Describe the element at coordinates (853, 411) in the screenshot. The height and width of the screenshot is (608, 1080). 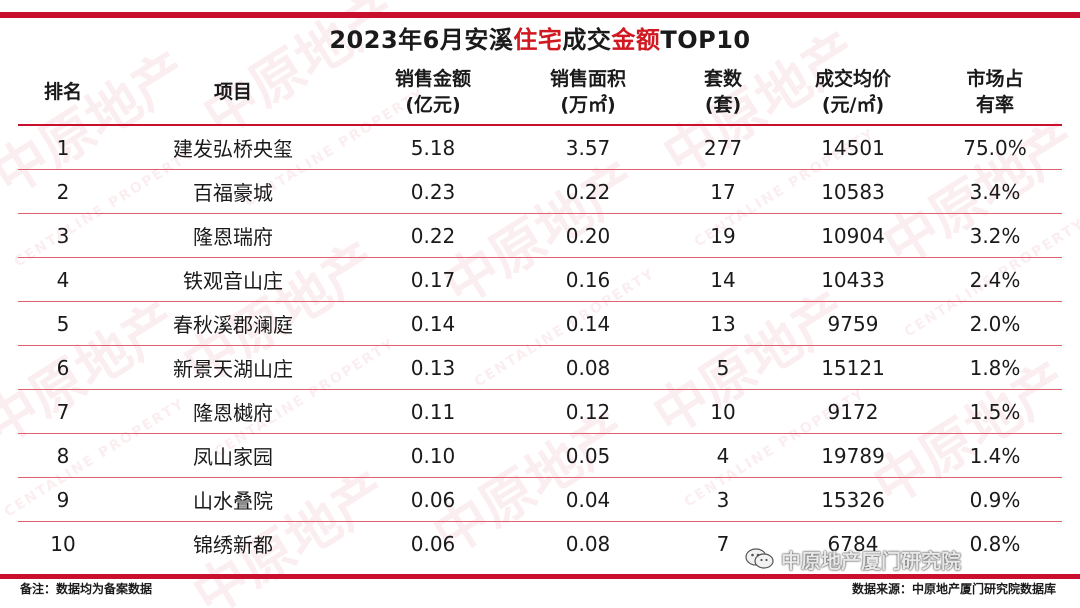
I see `cell-price: 9172` at that location.